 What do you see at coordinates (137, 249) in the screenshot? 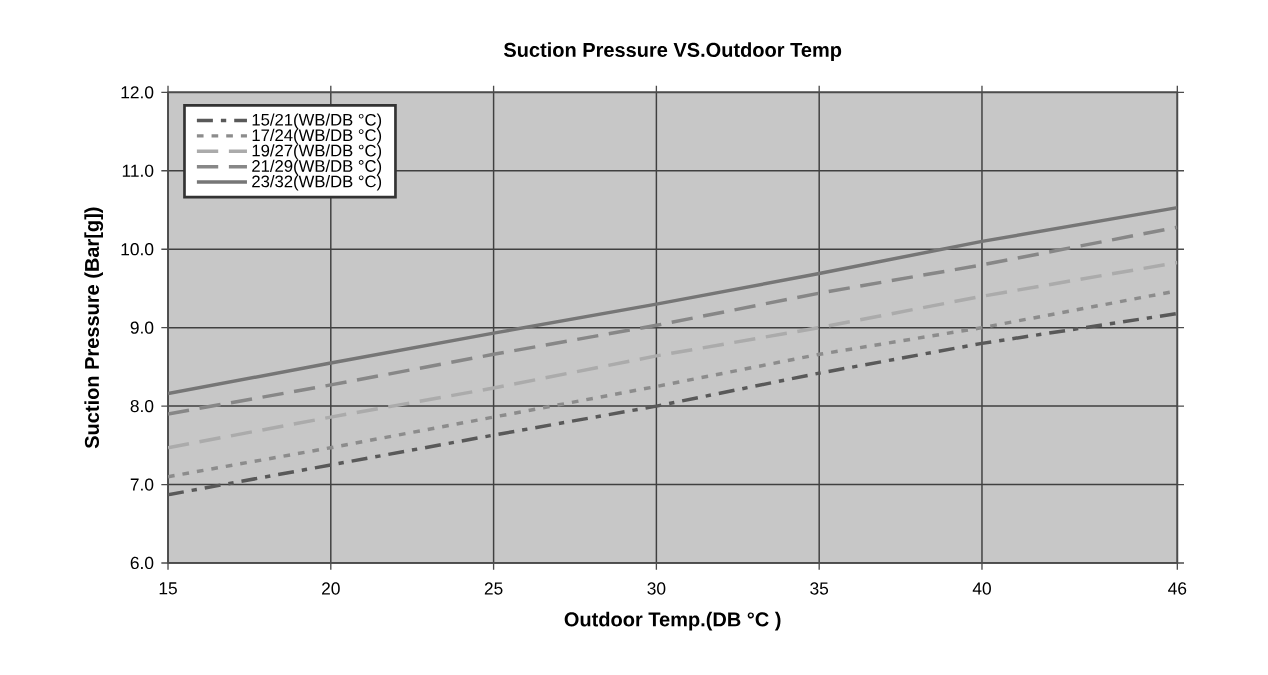
I see `y-tick-label: 10.0` at bounding box center [137, 249].